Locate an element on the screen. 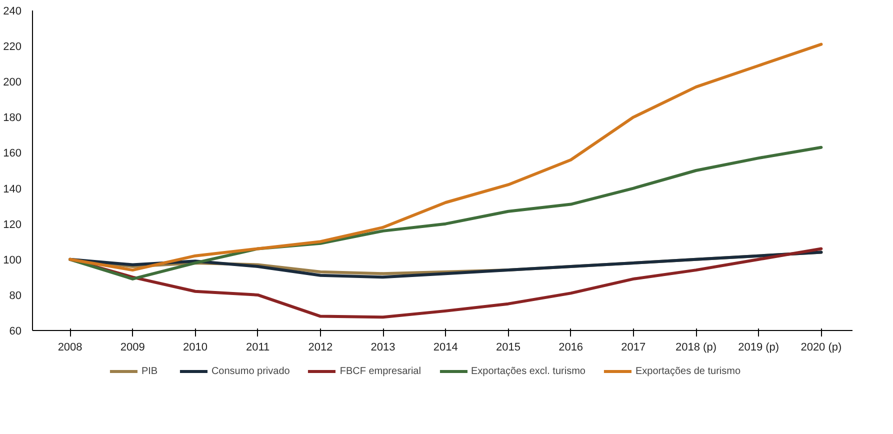  y-tick-label: 120 is located at coordinates (12, 224).